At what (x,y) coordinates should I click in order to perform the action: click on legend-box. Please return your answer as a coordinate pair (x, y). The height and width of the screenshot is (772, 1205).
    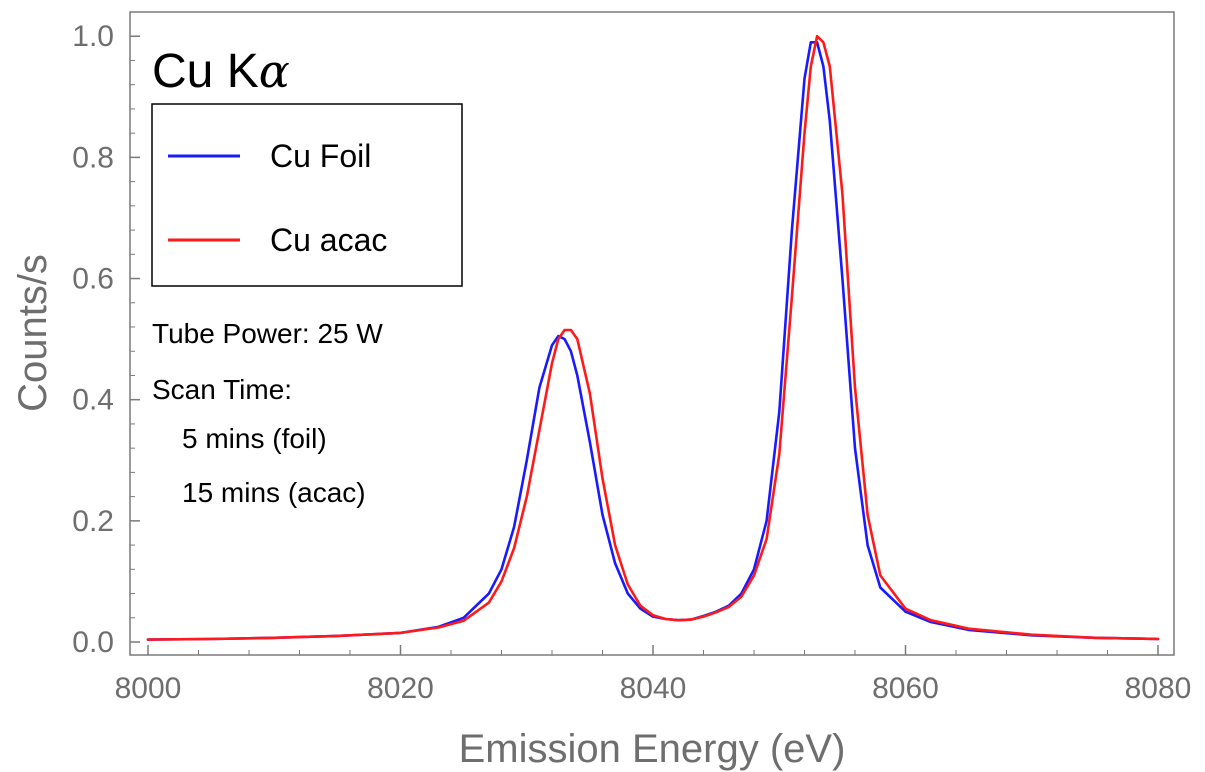
    Looking at the image, I should click on (307, 195).